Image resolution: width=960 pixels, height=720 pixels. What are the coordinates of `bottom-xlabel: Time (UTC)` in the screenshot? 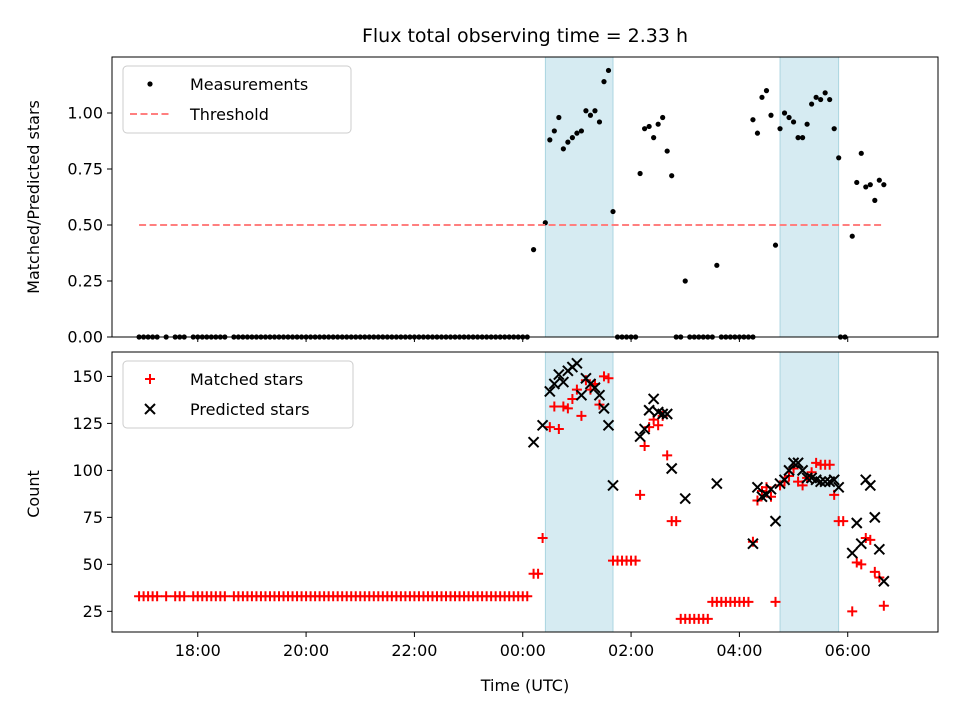 It's located at (524, 685).